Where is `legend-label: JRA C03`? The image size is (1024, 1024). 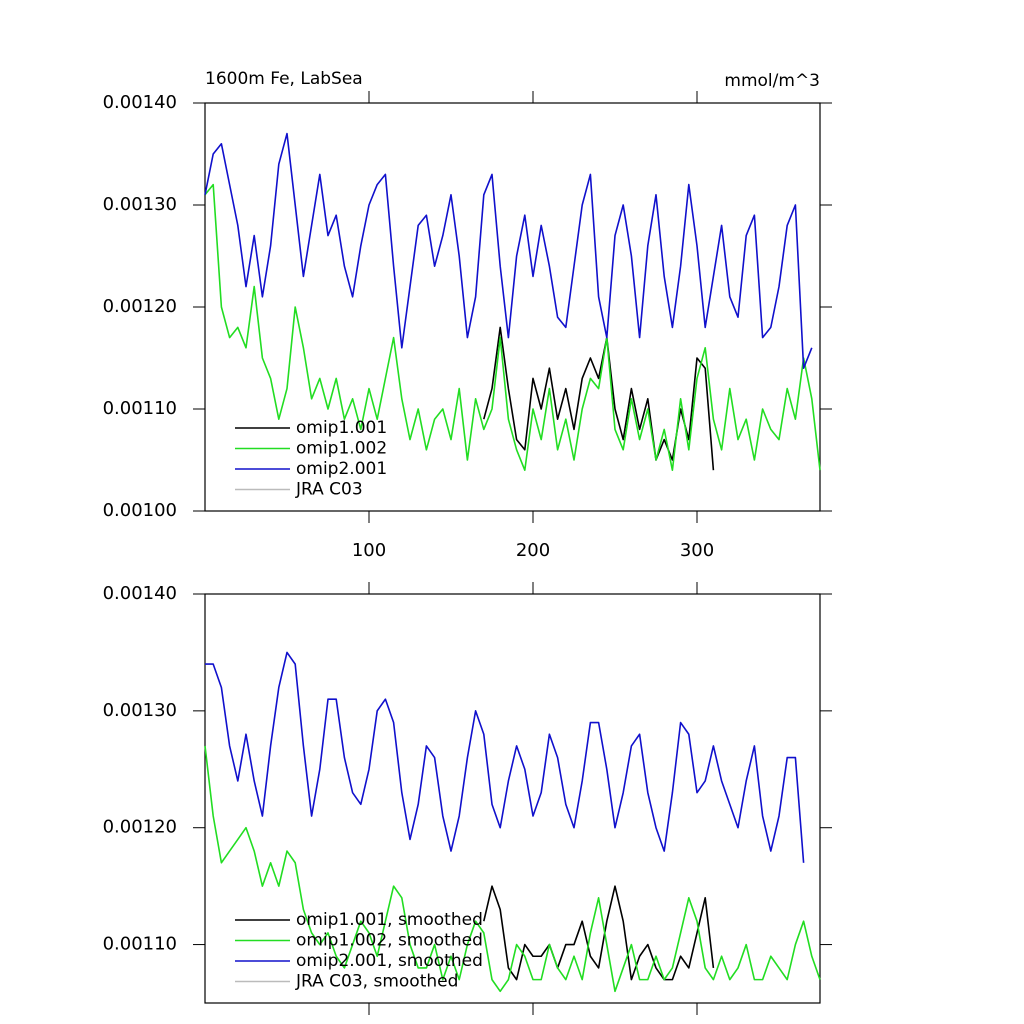 legend-label: JRA C03 is located at coordinates (329, 490).